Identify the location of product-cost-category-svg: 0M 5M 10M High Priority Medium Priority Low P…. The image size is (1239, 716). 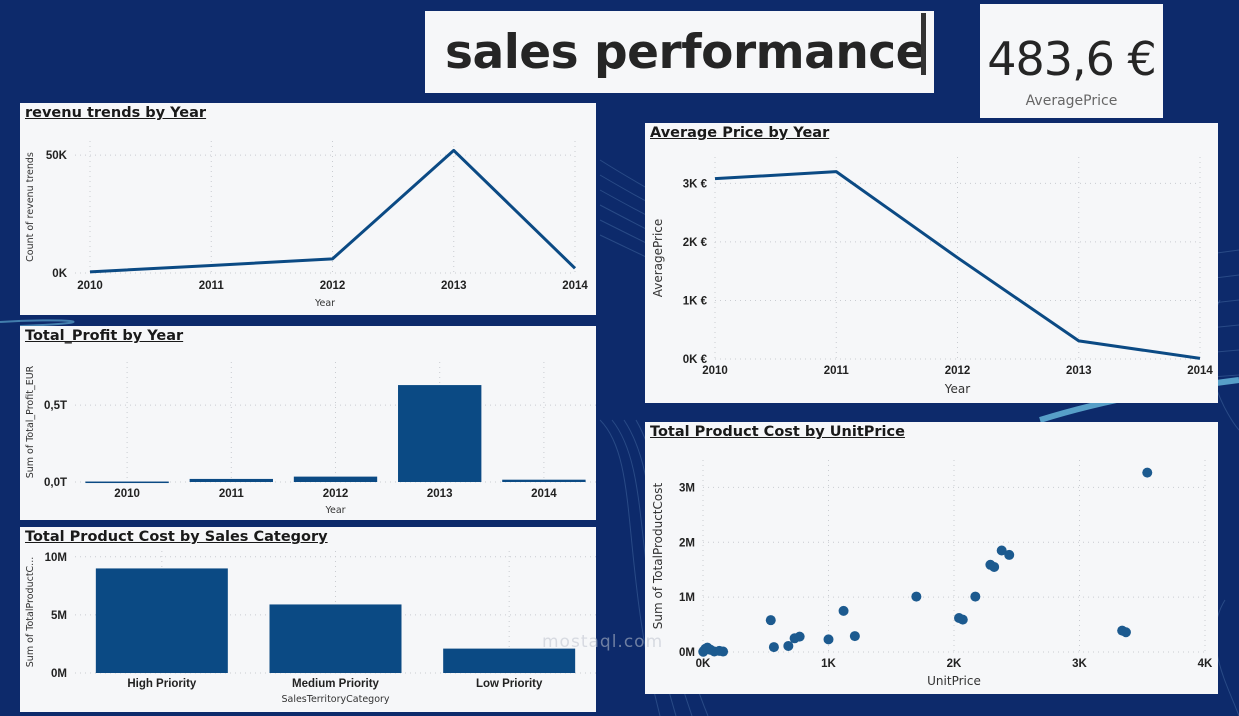
(310, 628).